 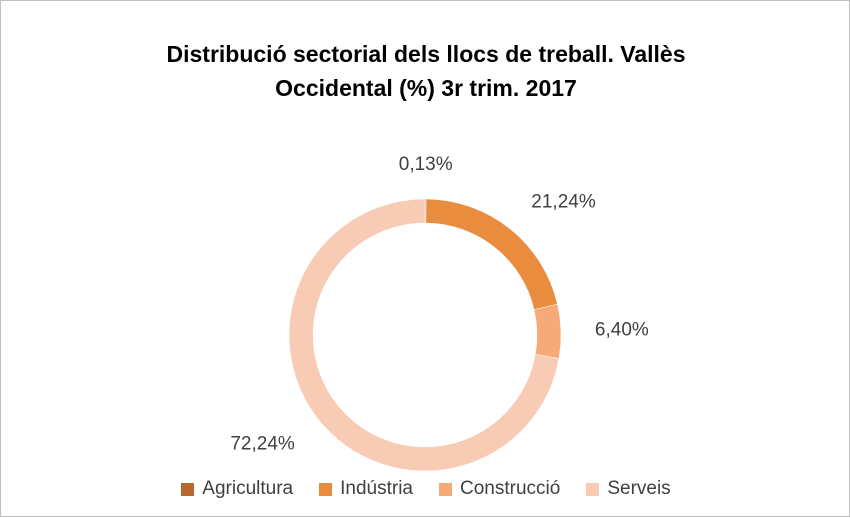 What do you see at coordinates (563, 201) in the screenshot?
I see `data-label: 21,24%` at bounding box center [563, 201].